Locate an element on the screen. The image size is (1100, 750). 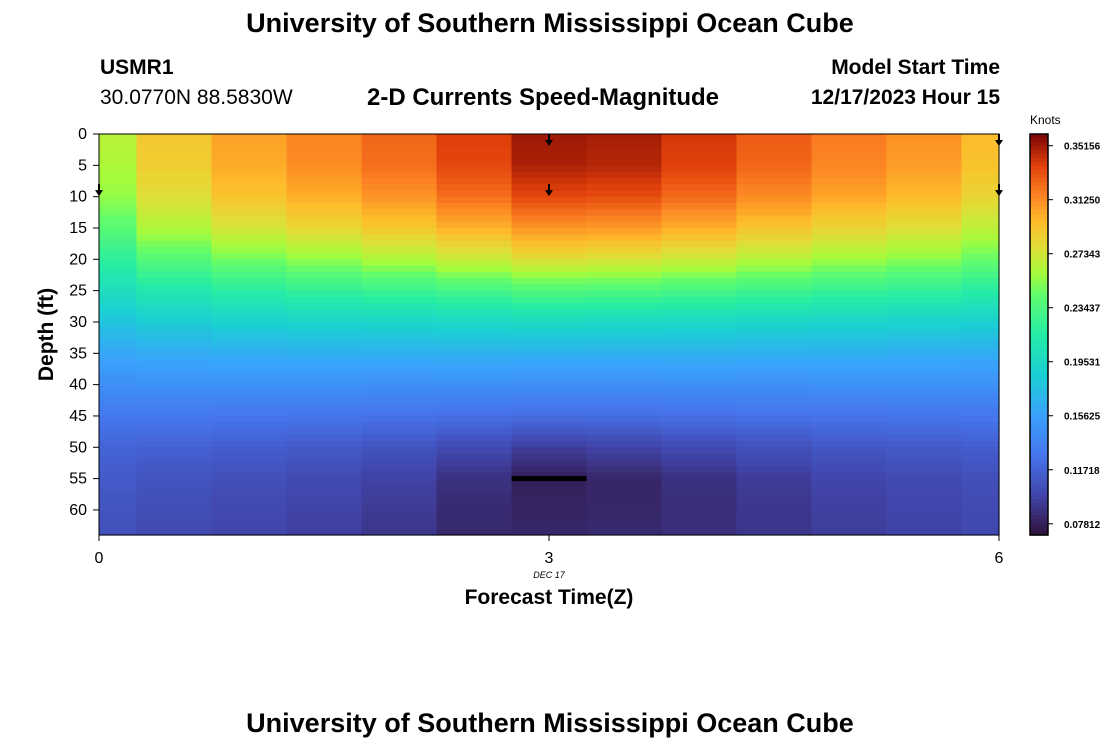
y-tick-label: 40 is located at coordinates (78, 385).